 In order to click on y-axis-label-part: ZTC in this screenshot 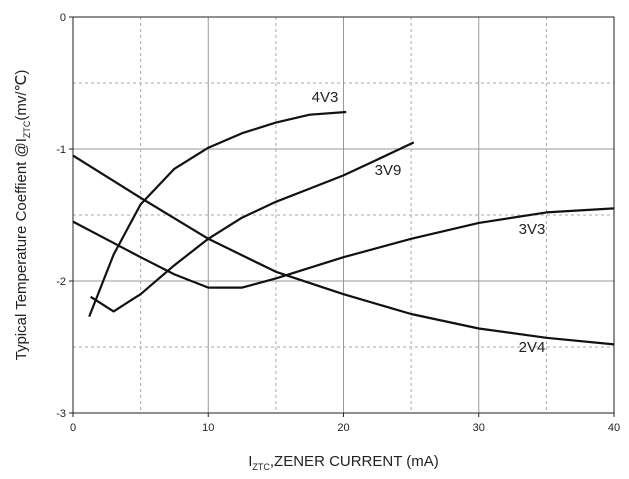, I will do `click(27, 129)`.